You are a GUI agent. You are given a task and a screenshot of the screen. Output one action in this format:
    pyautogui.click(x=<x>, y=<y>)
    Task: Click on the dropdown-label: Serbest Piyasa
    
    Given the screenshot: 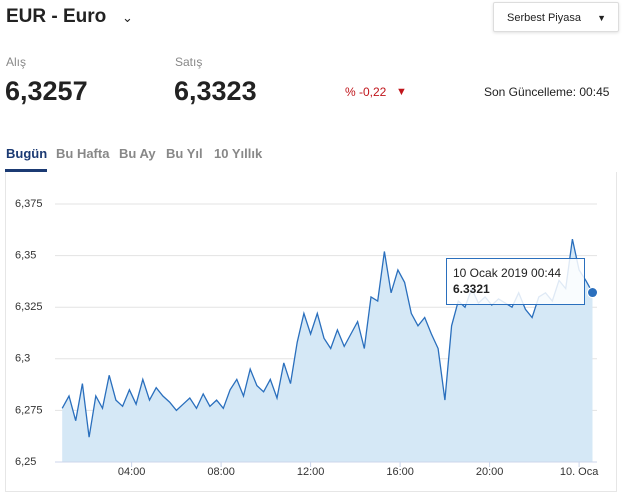 What is the action you would take?
    pyautogui.click(x=544, y=18)
    